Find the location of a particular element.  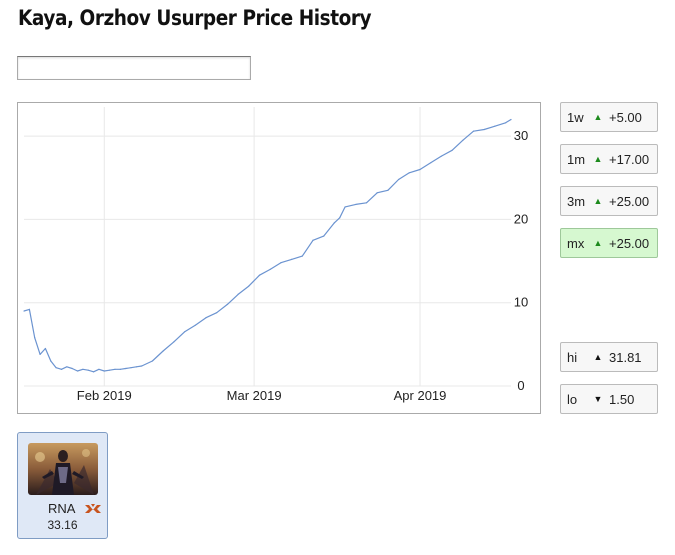

stat-1w-label: 1w is located at coordinates (575, 117).